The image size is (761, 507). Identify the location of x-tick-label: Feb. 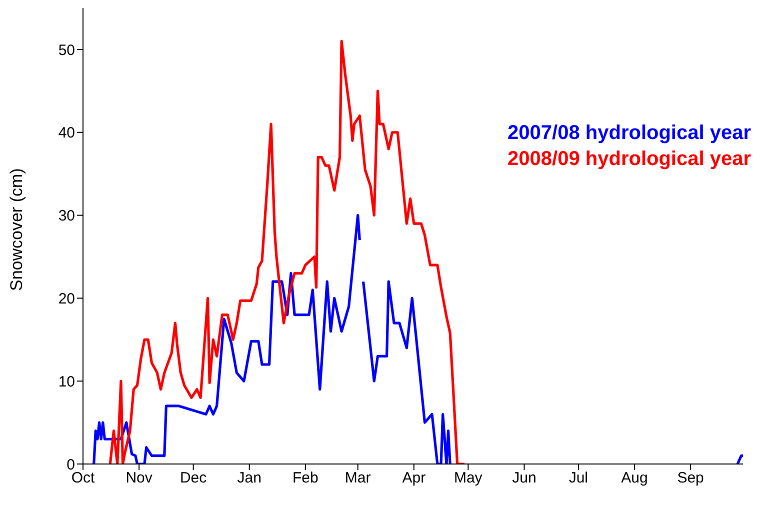
(305, 478).